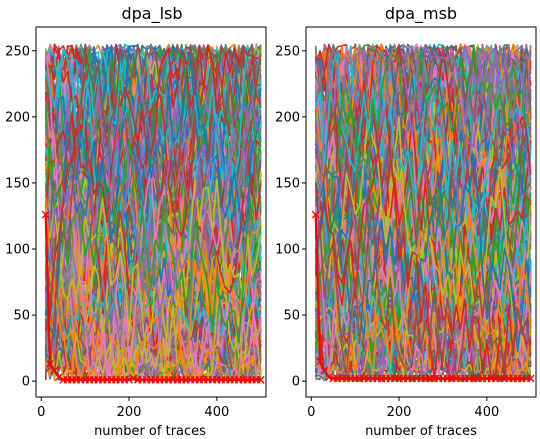 The height and width of the screenshot is (439, 540). I want to click on chart-title: dpa_lsb, so click(151, 14).